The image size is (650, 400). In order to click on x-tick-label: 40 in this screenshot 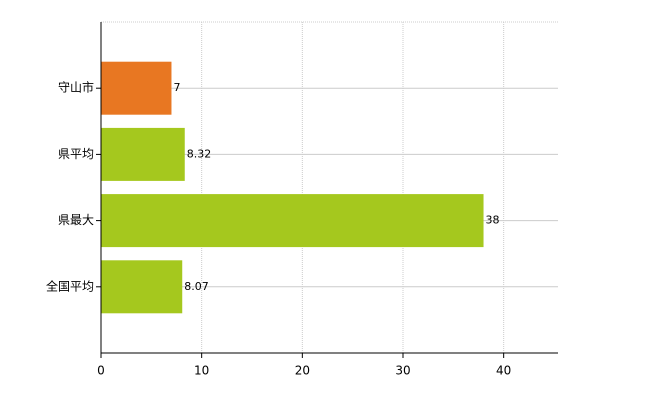, I will do `click(503, 371)`.